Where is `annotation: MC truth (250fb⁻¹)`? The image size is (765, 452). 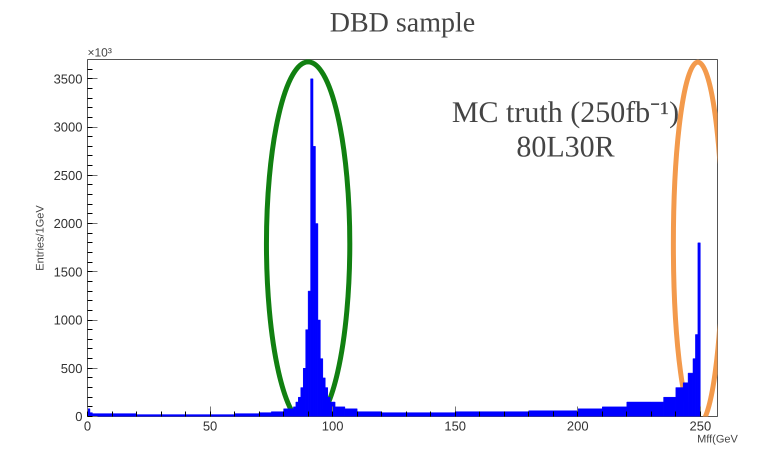 annotation: MC truth (250fb⁻¹) is located at coordinates (566, 112).